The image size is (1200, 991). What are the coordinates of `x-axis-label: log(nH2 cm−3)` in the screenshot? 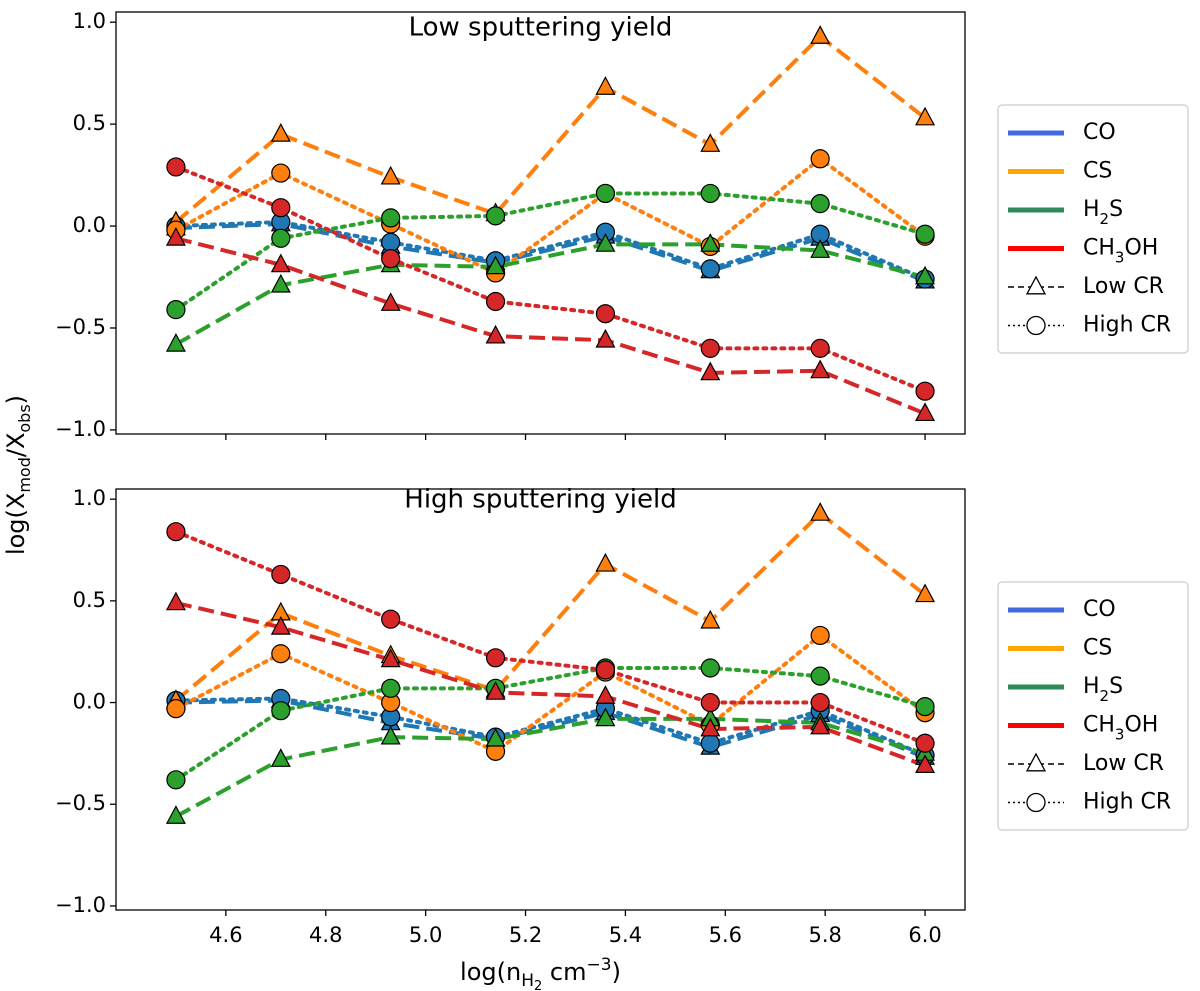 It's located at (540, 973).